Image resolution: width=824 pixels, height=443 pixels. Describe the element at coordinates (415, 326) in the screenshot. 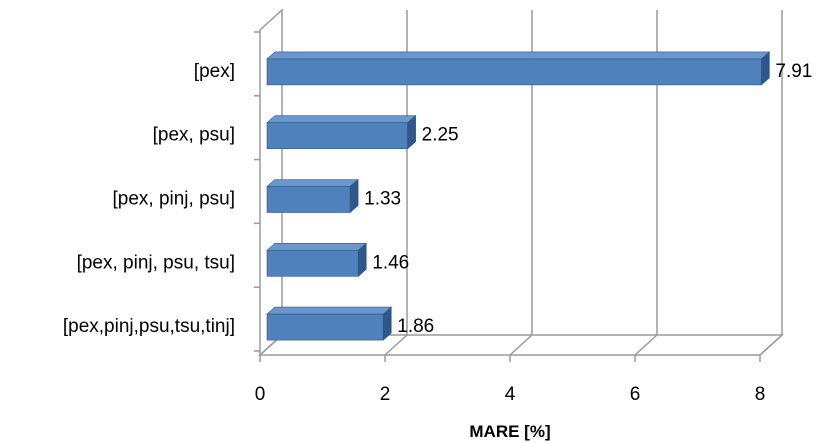

I see `data-label: 1.86` at that location.